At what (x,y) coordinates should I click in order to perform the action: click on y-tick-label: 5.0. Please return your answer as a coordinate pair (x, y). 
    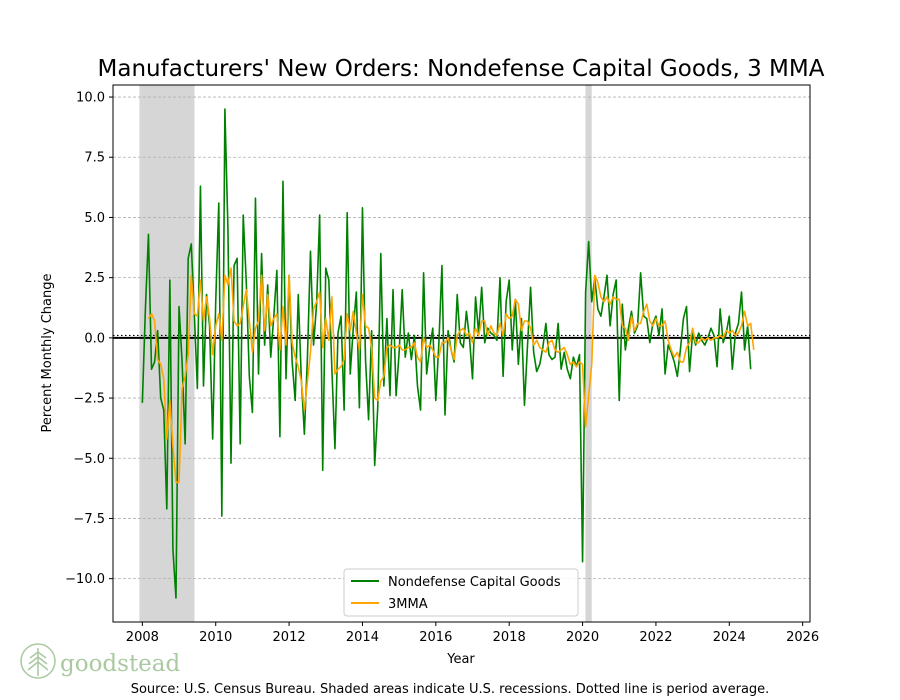
    Looking at the image, I should click on (94, 218).